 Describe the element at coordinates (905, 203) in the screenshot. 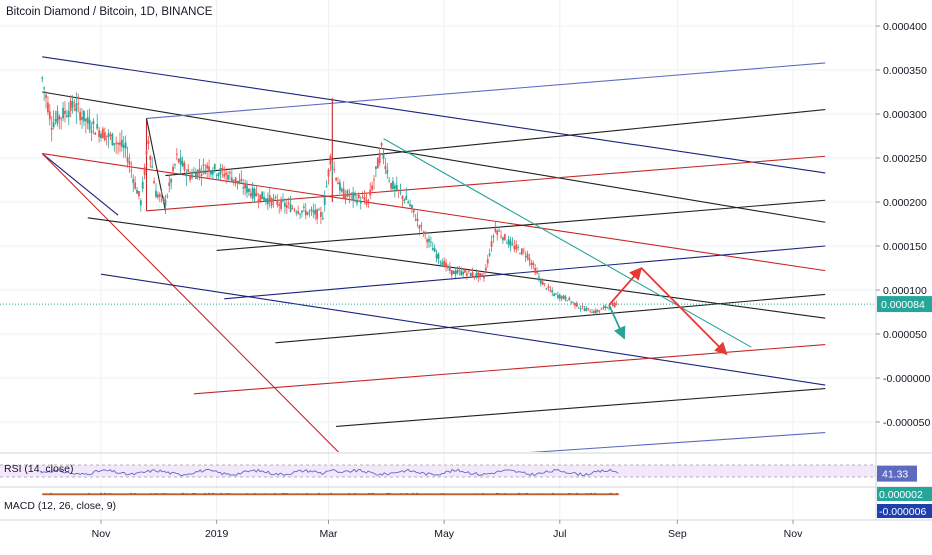

I see `y-tick-label: 0.000200` at that location.